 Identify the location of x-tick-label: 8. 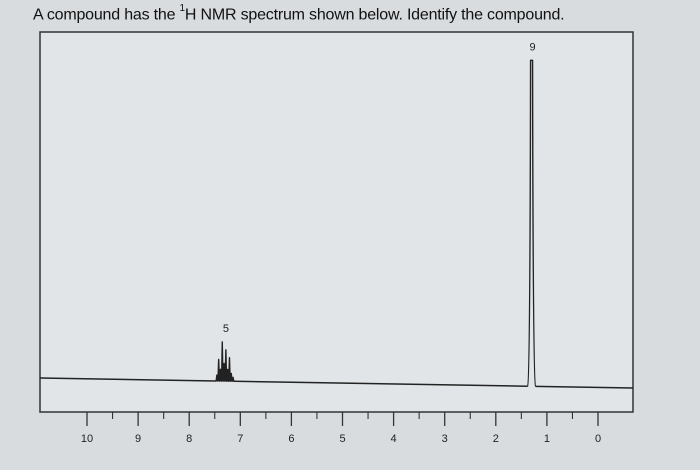
(189, 439).